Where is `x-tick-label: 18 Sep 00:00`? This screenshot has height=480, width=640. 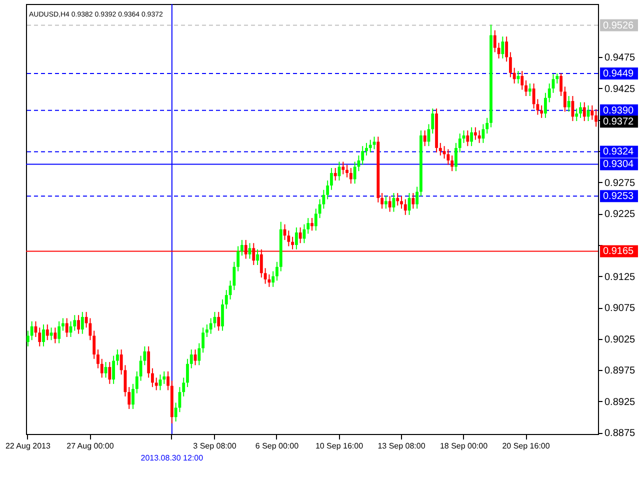
x-tick-label: 18 Sep 00:00 is located at coordinates (464, 446).